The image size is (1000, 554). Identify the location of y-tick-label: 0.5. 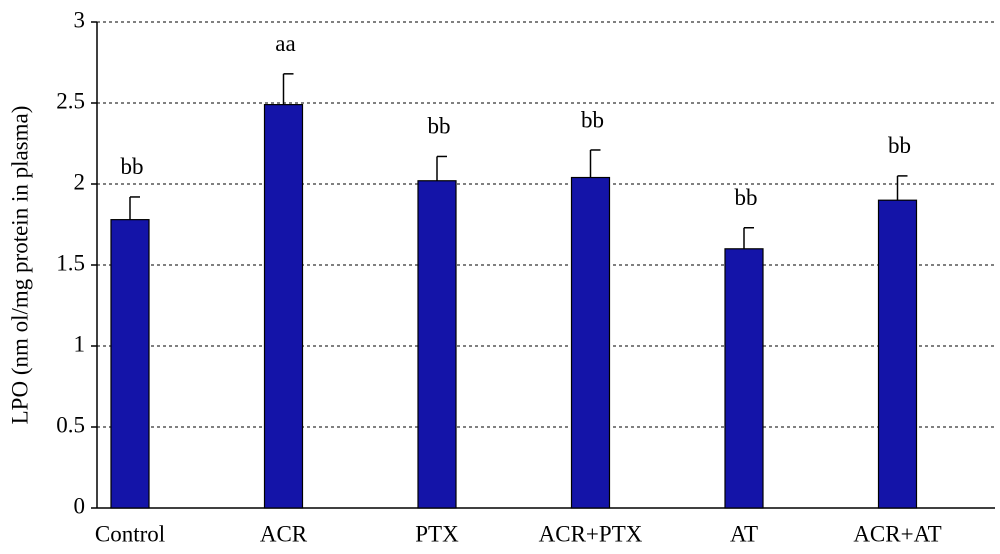
(70, 424).